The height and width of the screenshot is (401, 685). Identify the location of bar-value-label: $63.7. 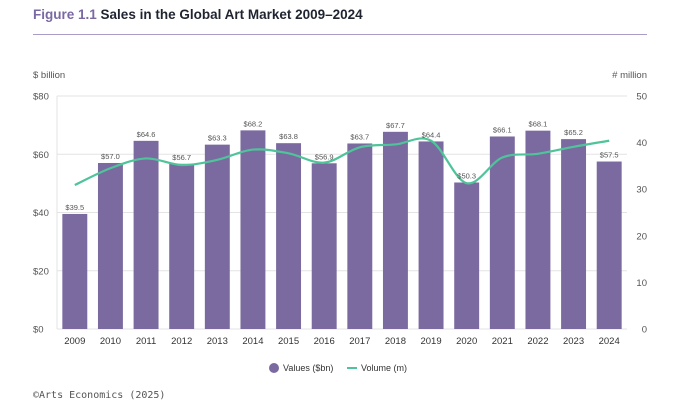
(359, 136).